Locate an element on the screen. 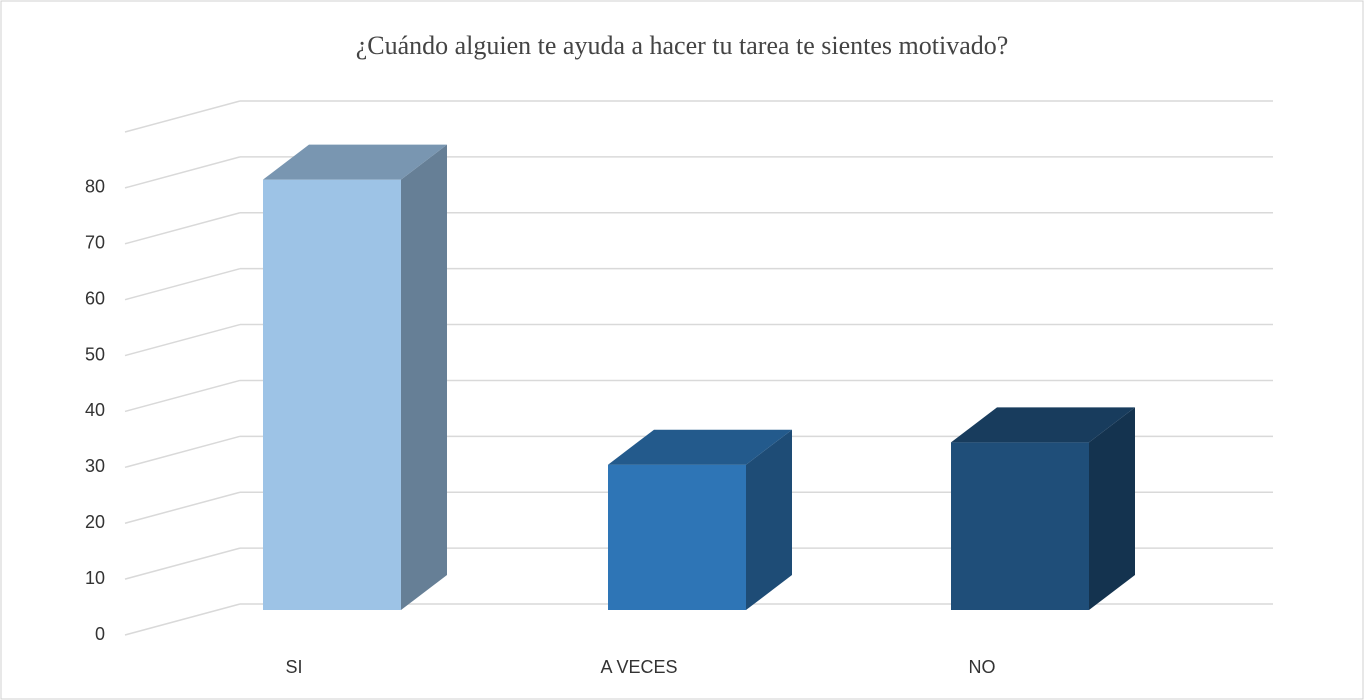 The width and height of the screenshot is (1364, 700). y-tick-label: 40 is located at coordinates (95, 410).